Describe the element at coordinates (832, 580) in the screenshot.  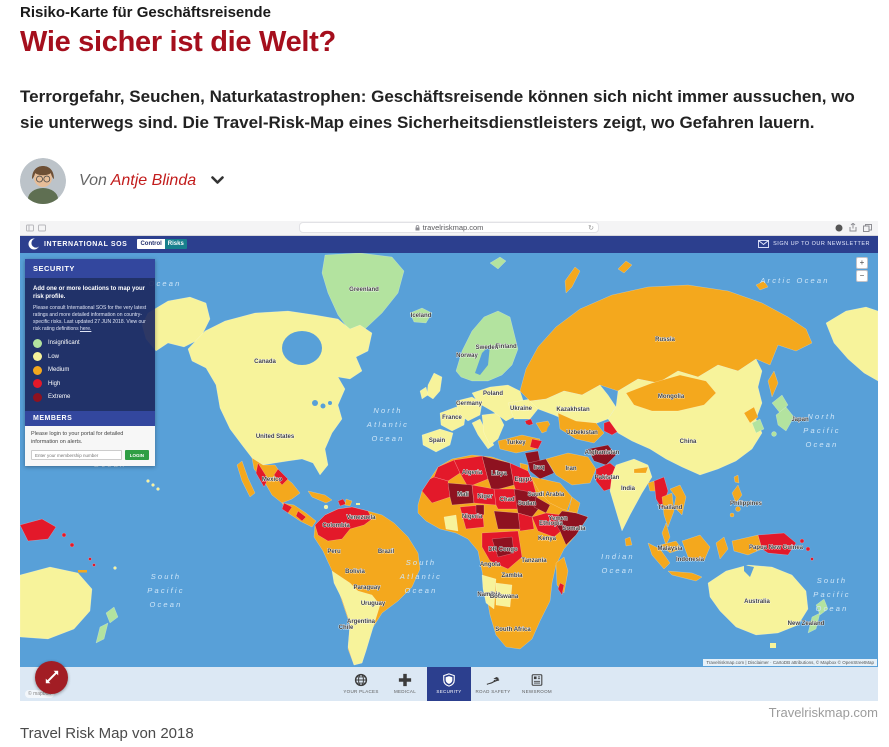
I see `ocean-label: South` at that location.